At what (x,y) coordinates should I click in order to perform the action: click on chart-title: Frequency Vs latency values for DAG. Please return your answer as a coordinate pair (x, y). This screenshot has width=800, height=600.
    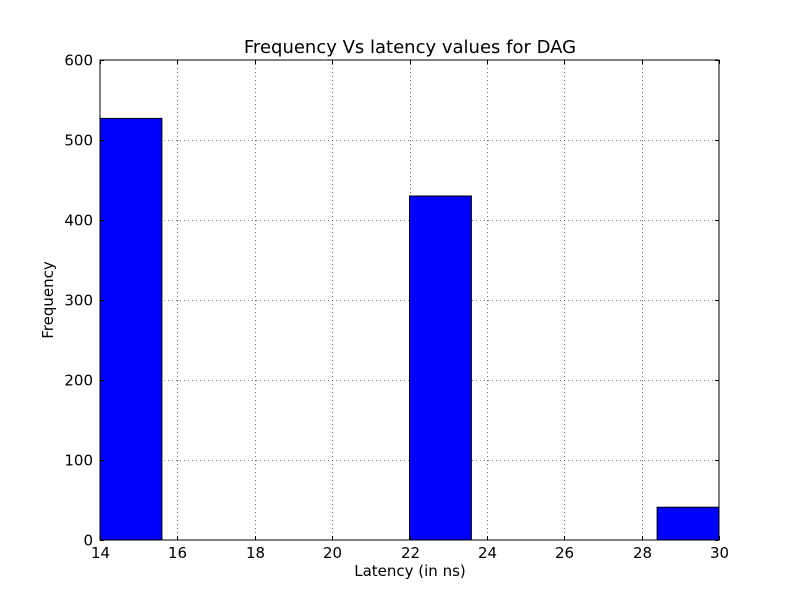
    Looking at the image, I should click on (410, 47).